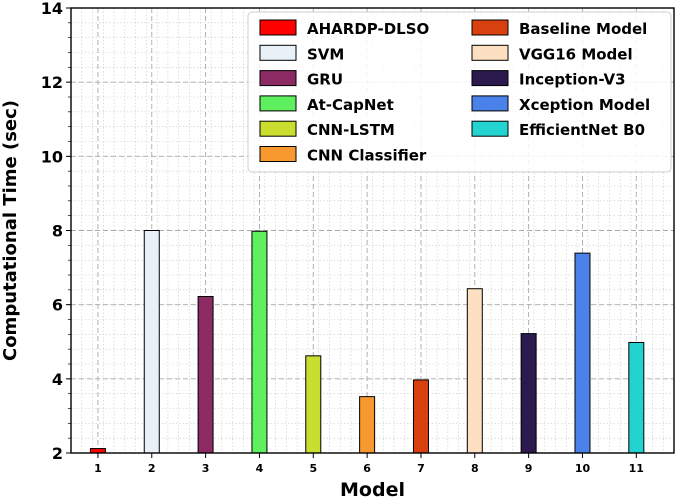  I want to click on bar-cnn-lstm, so click(313, 404).